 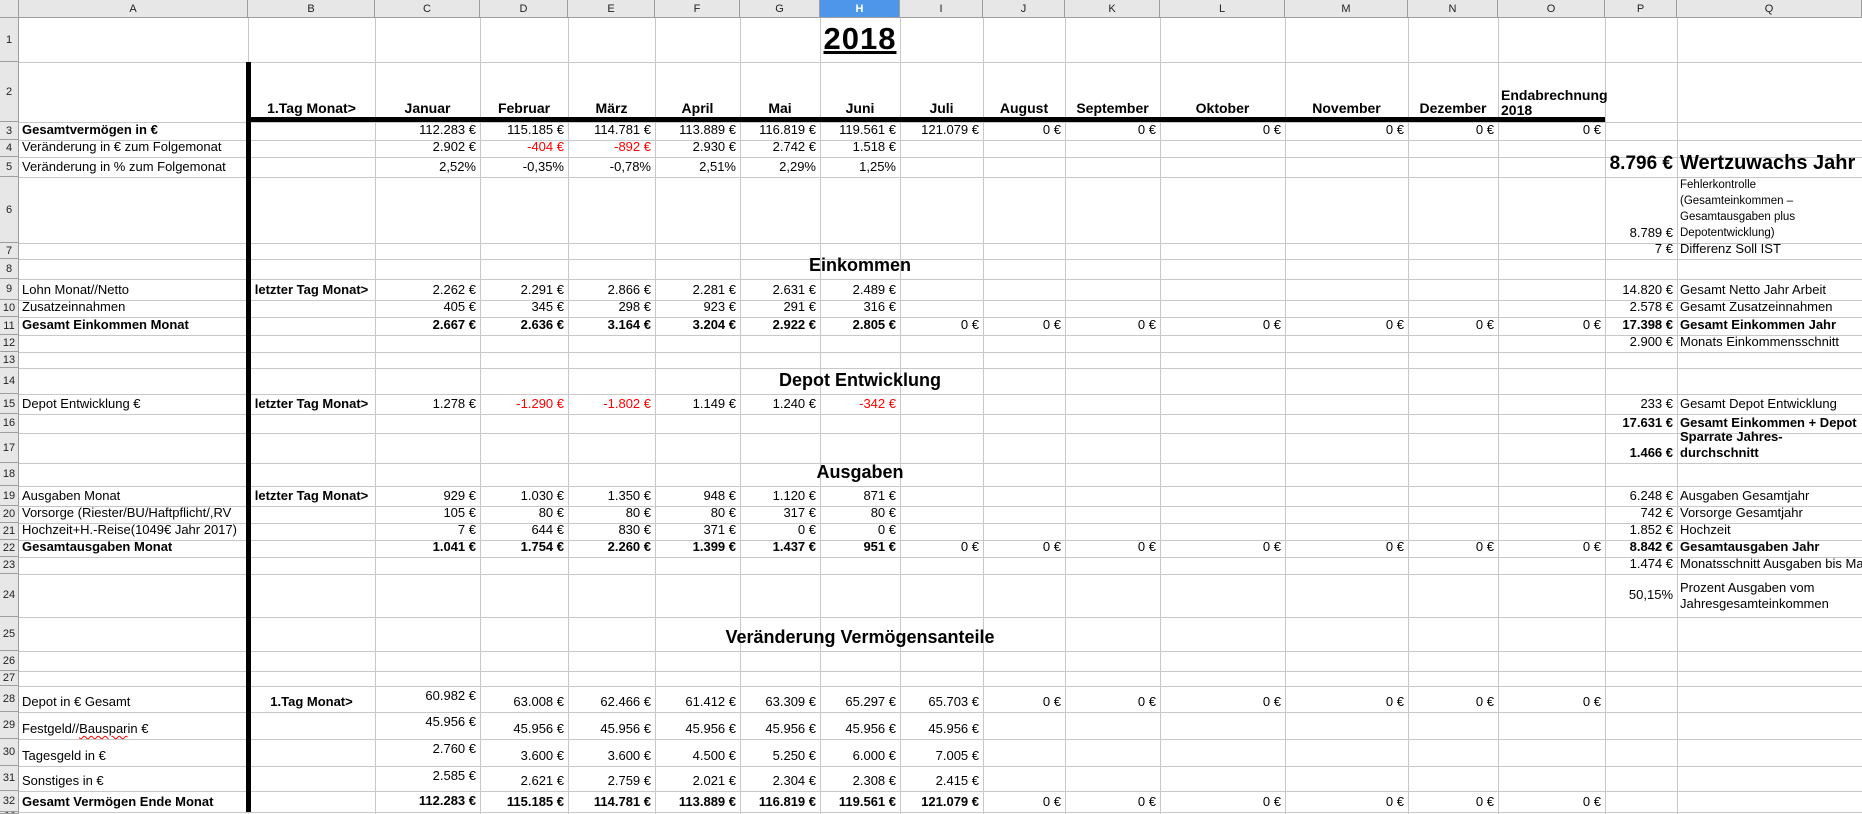 I want to click on row-label: Veränderung in € zum Folgemonat, so click(x=122, y=147).